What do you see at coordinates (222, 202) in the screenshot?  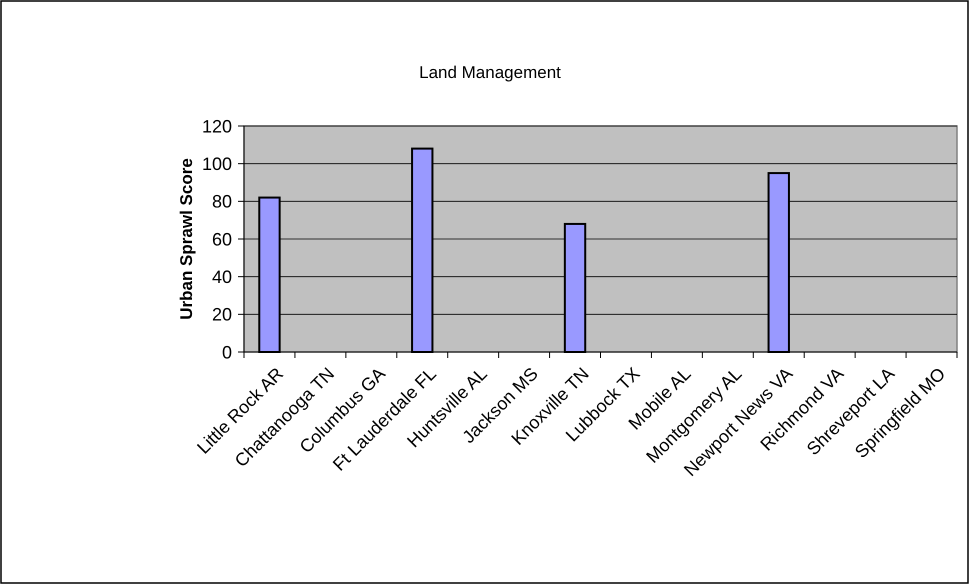 I see `y-tick-label: 80` at bounding box center [222, 202].